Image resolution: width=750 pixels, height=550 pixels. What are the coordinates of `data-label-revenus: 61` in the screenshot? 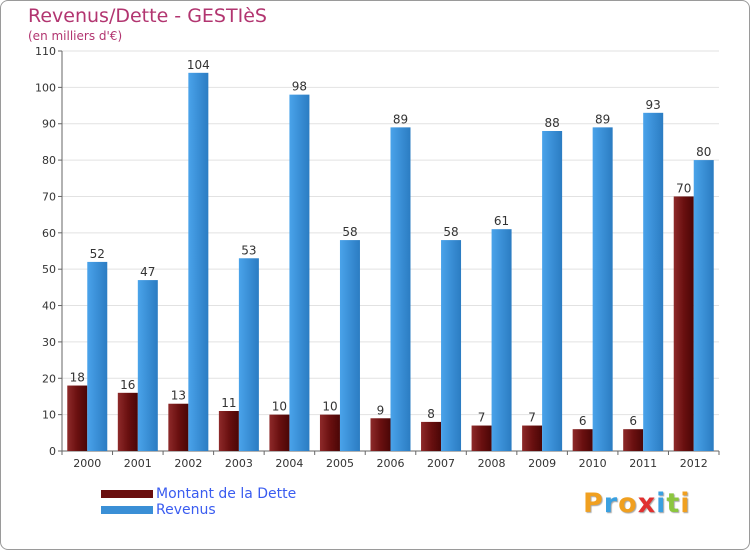 It's located at (501, 221).